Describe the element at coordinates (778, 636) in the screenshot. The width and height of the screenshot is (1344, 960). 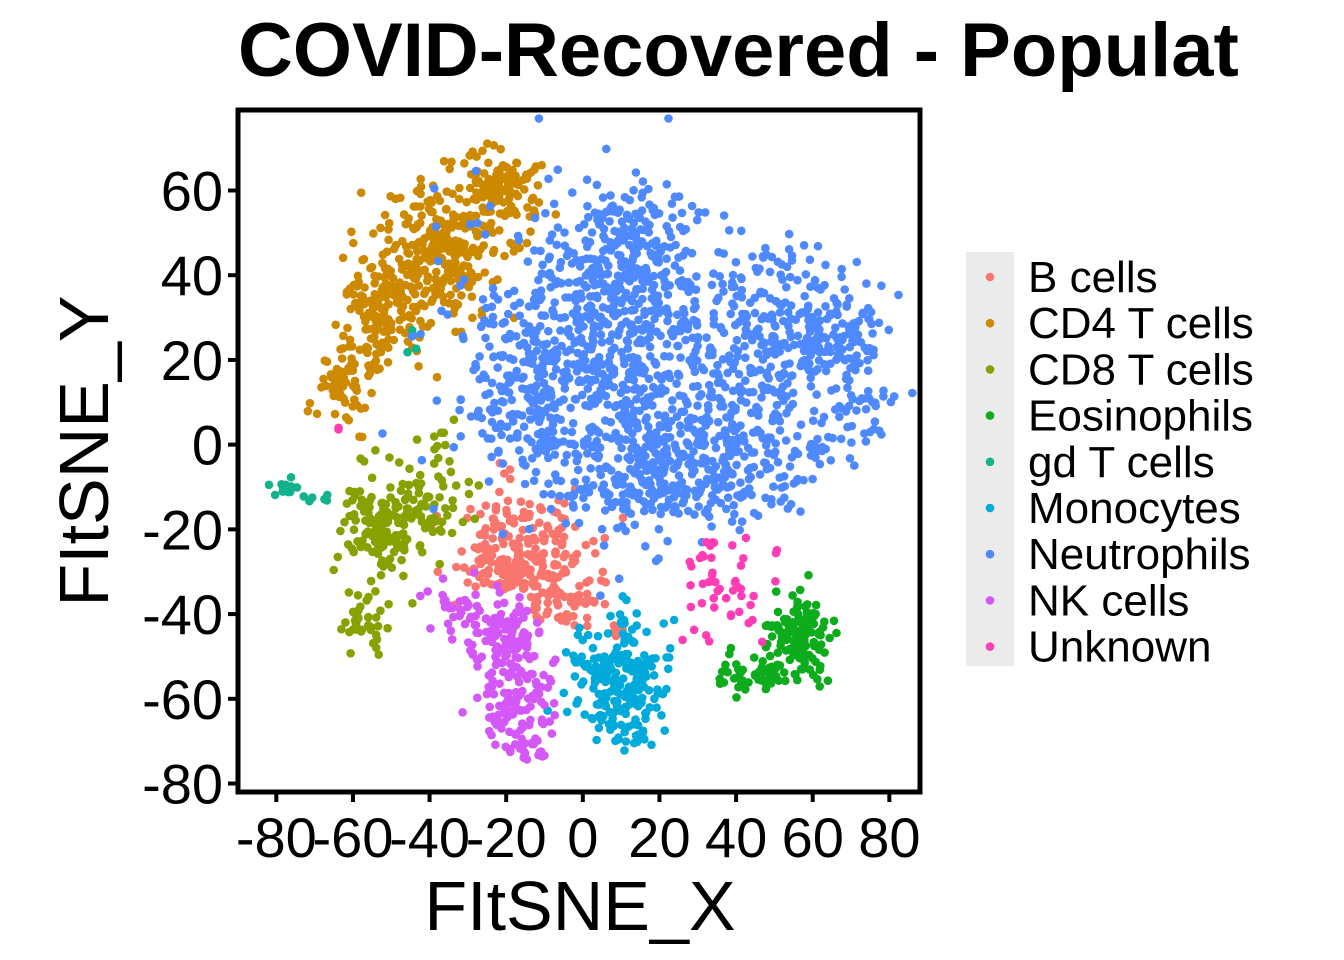
I see `series-eosinophils` at that location.